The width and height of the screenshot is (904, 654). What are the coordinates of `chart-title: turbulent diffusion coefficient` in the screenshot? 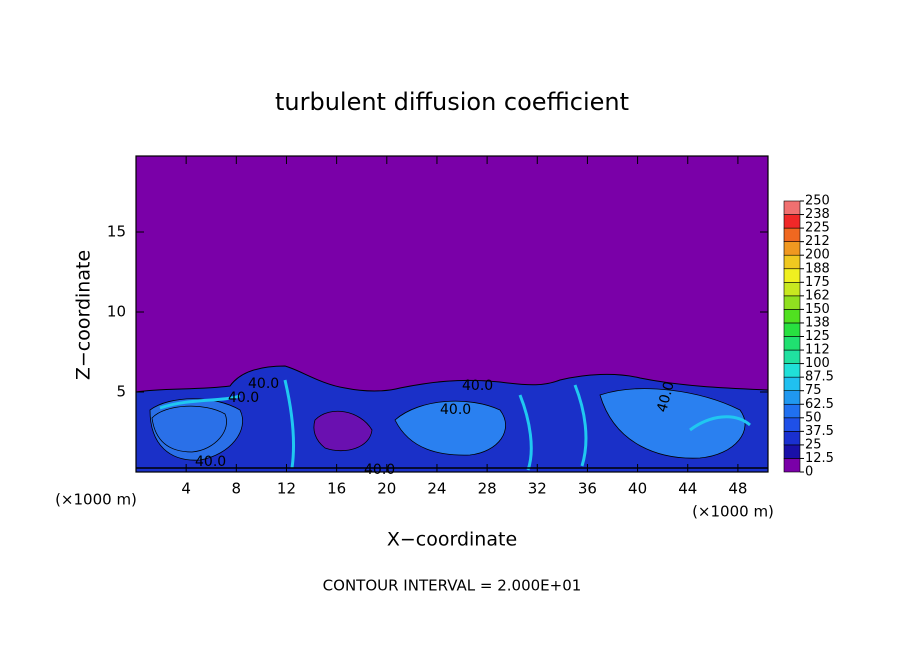 It's located at (452, 102).